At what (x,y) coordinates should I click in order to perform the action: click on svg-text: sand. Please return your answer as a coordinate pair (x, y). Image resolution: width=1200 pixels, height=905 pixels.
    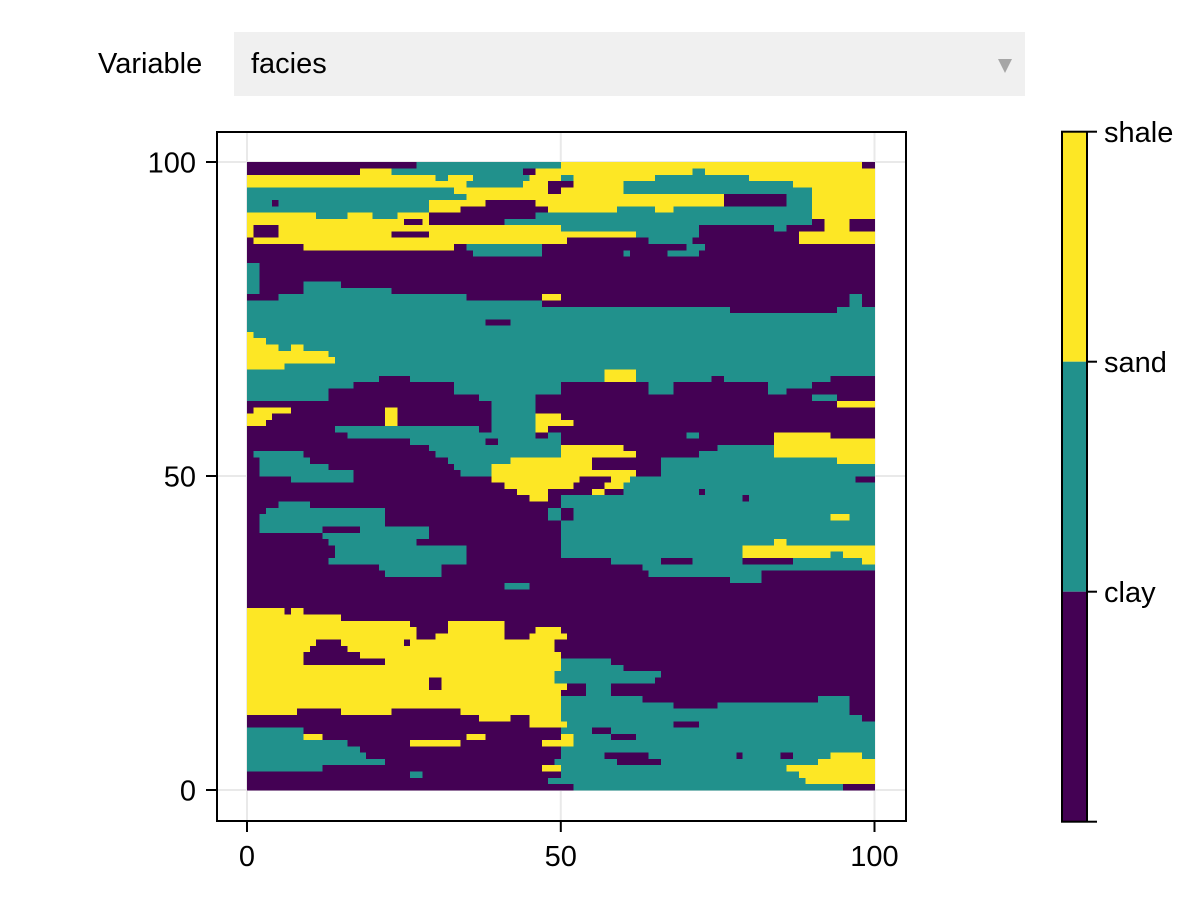
    Looking at the image, I should click on (1135, 363).